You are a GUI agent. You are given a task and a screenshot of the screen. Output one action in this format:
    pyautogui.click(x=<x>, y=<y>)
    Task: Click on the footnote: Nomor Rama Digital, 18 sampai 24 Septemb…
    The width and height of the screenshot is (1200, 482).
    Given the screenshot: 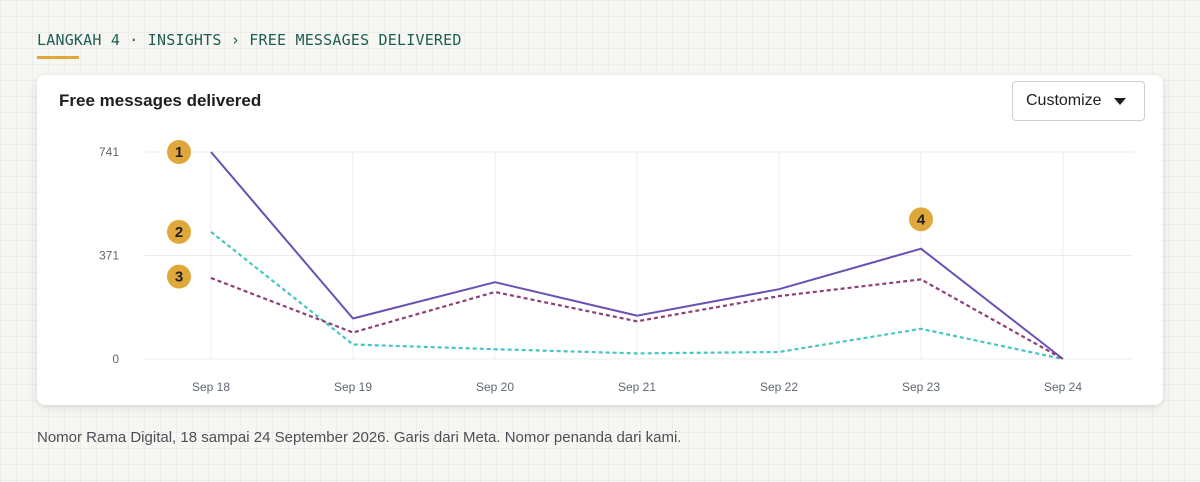 What is the action you would take?
    pyautogui.click(x=359, y=437)
    